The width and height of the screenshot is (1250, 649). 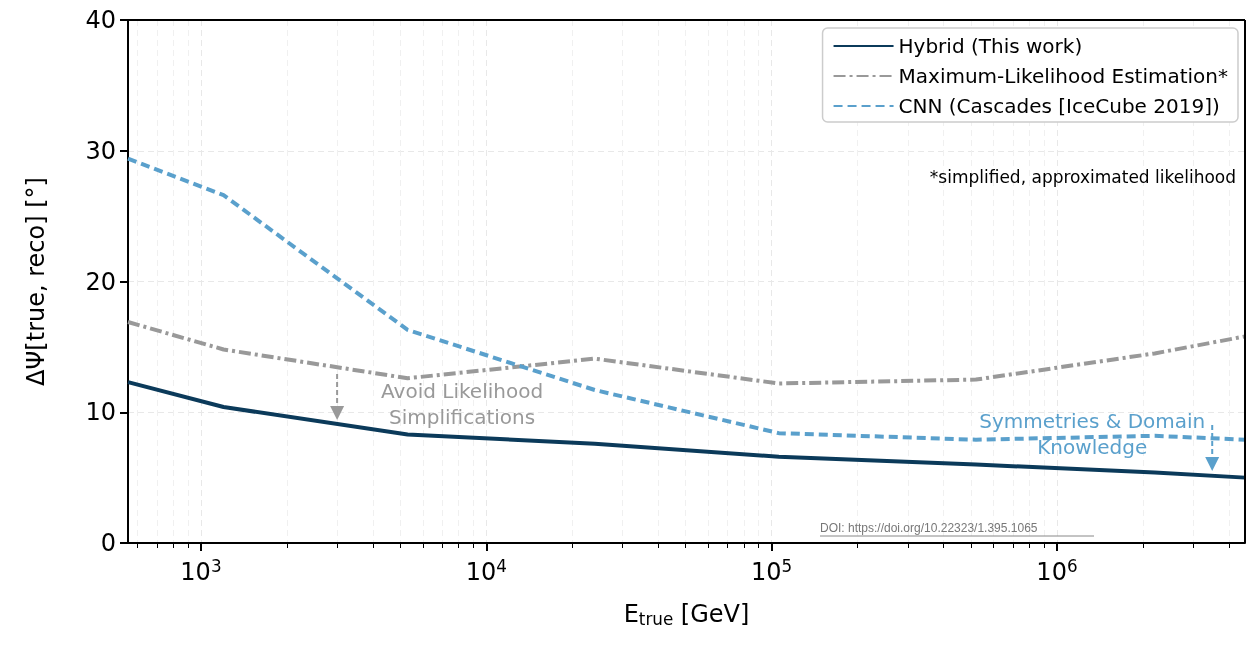 What do you see at coordinates (686, 615) in the screenshot?
I see `x-axis-title: Etrue [GeV]` at bounding box center [686, 615].